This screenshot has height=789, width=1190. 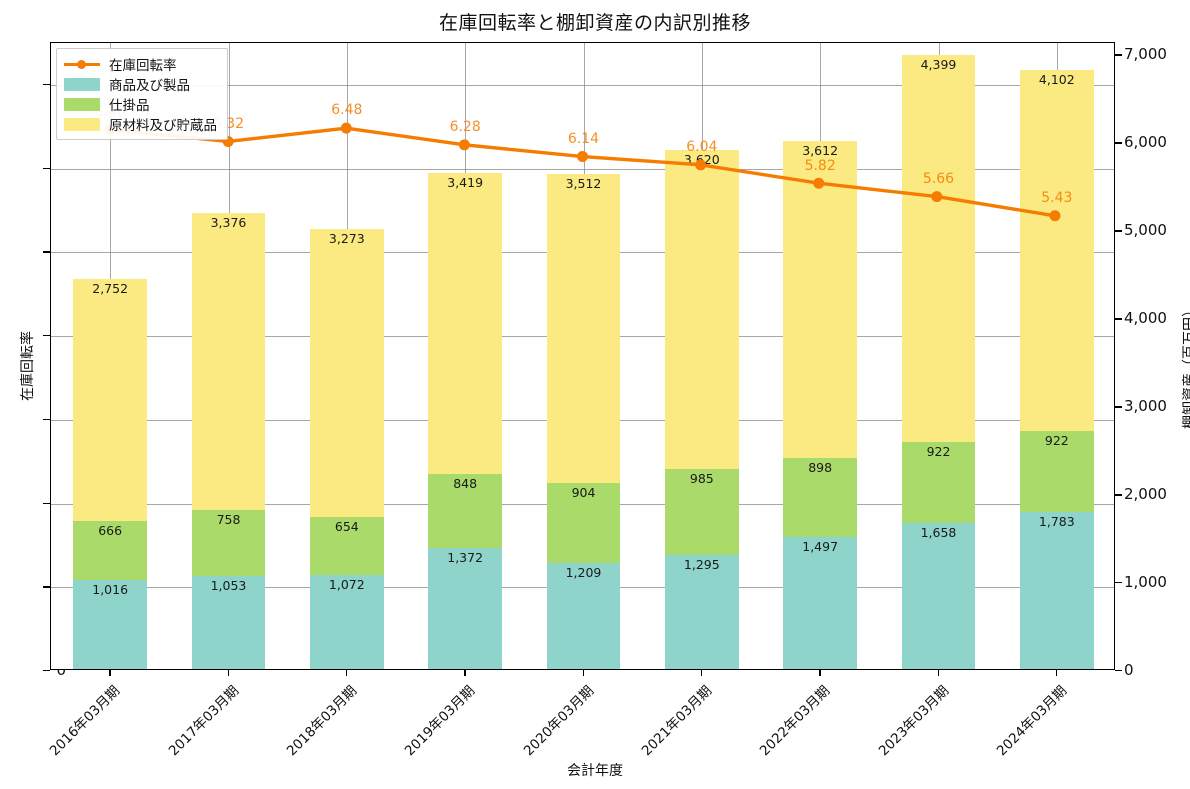 What do you see at coordinates (1145, 230) in the screenshot?
I see `y-axis-right-tick-label: 5,000` at bounding box center [1145, 230].